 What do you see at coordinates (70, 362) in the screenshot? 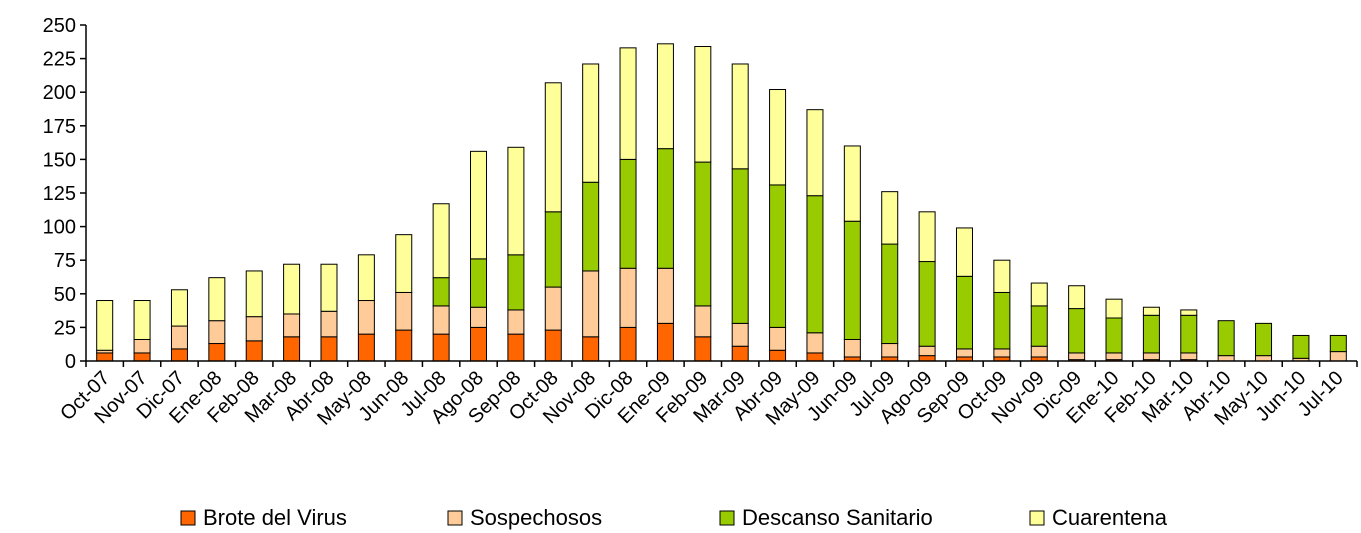
I see `y-tick-label: 0` at bounding box center [70, 362].